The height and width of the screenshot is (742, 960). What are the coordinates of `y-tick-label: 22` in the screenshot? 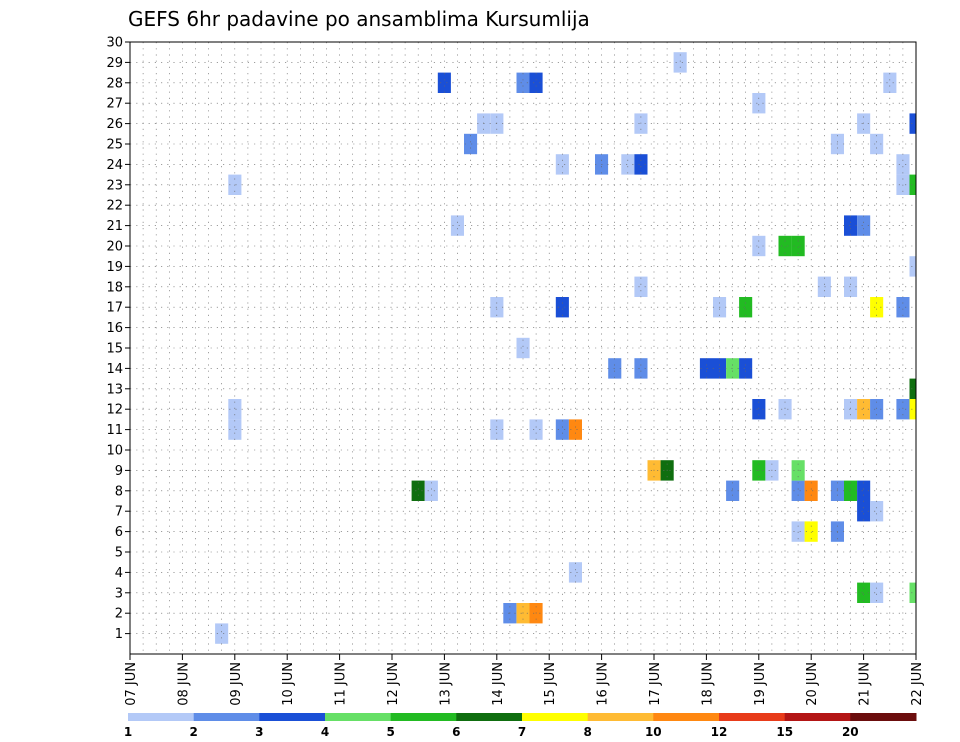 It's located at (114, 206).